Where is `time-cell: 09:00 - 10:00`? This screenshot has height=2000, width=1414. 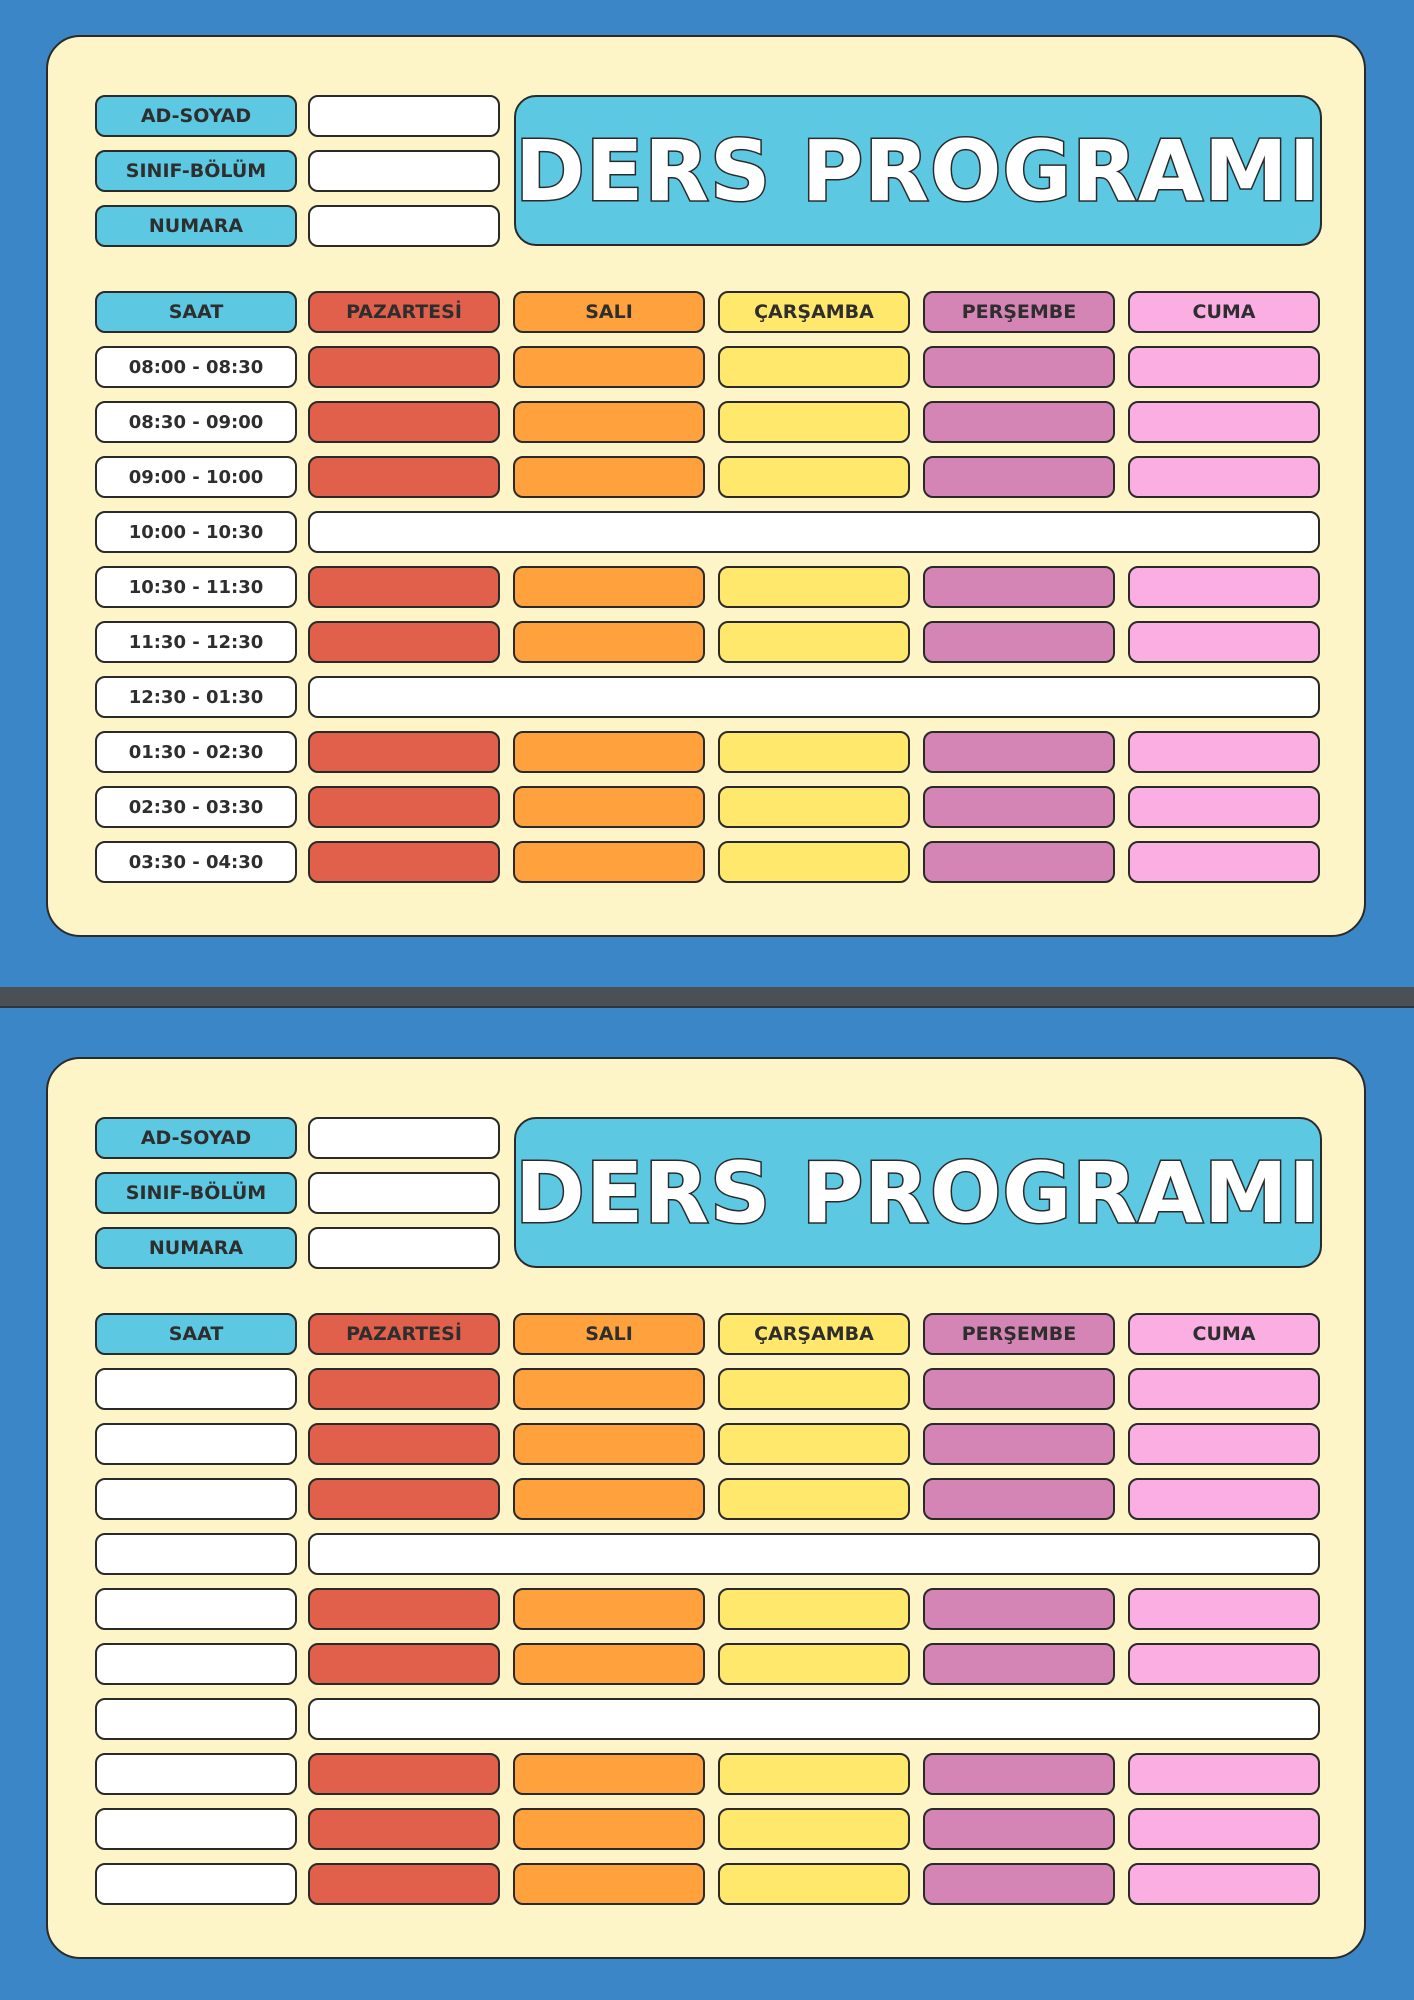 time-cell: 09:00 - 10:00 is located at coordinates (196, 477).